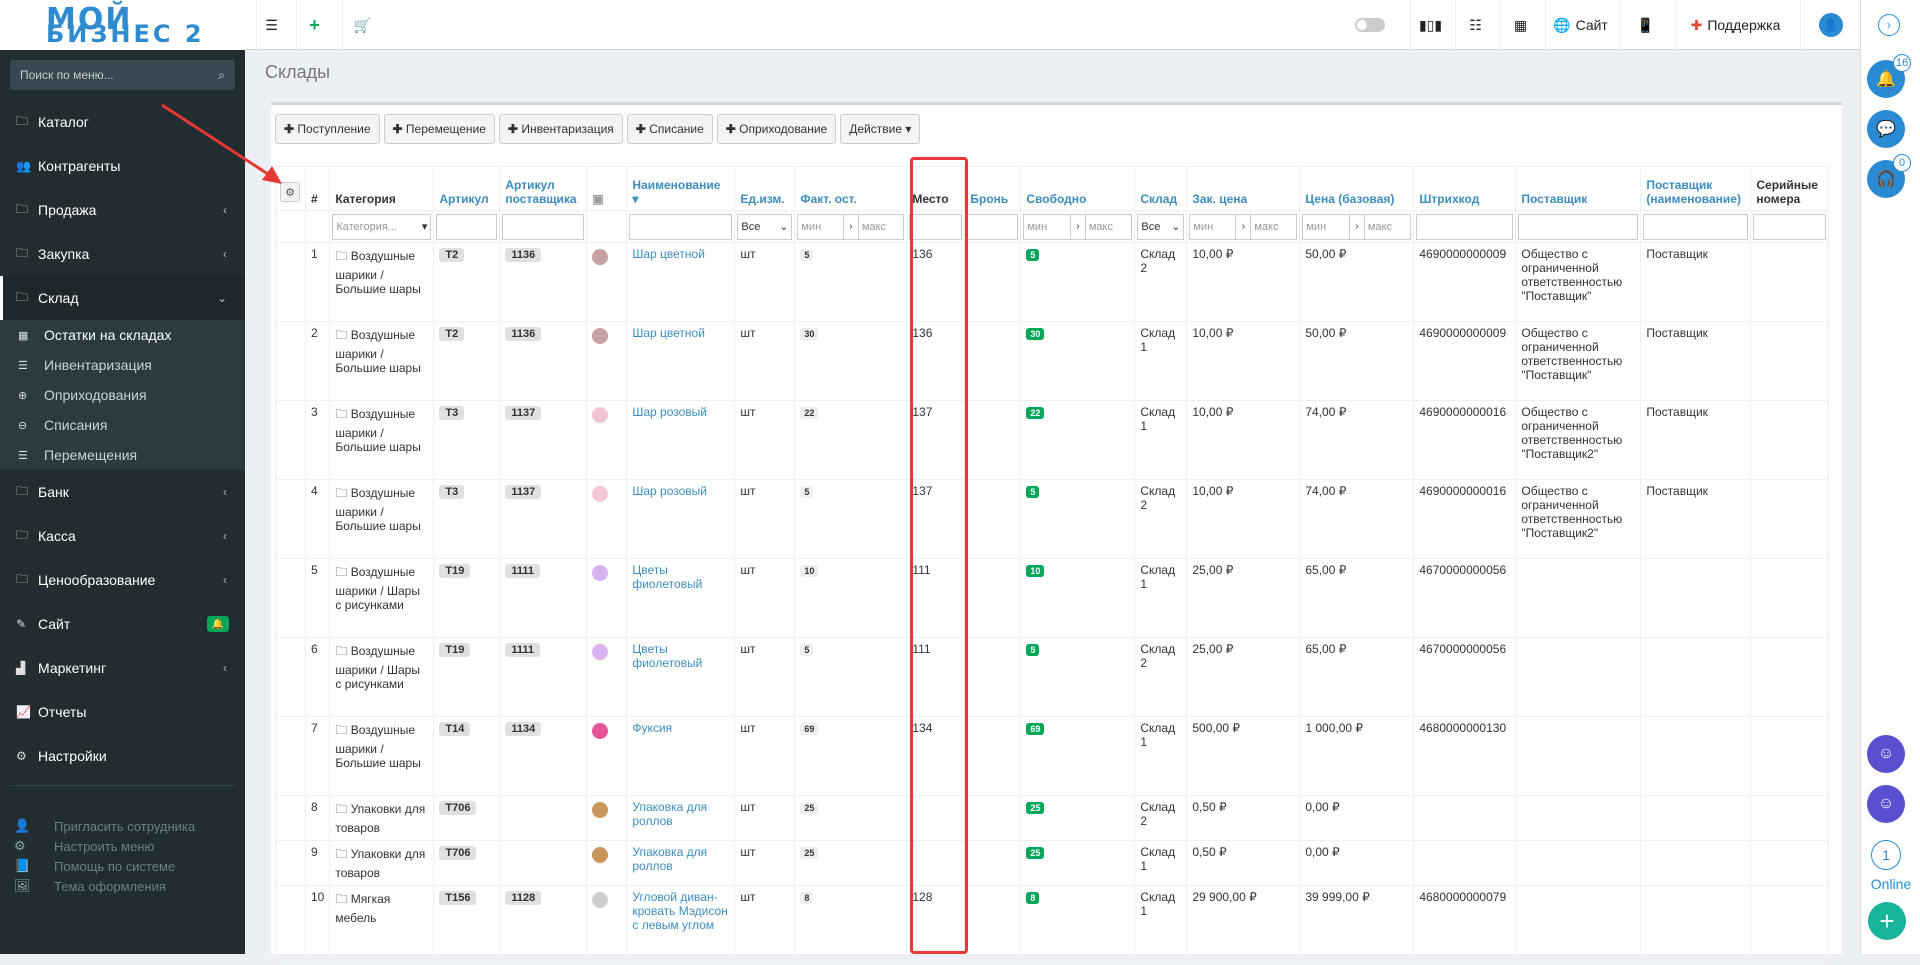  I want to click on invite-employee-link: 👤 Пригласить сотрудника, so click(105, 826).